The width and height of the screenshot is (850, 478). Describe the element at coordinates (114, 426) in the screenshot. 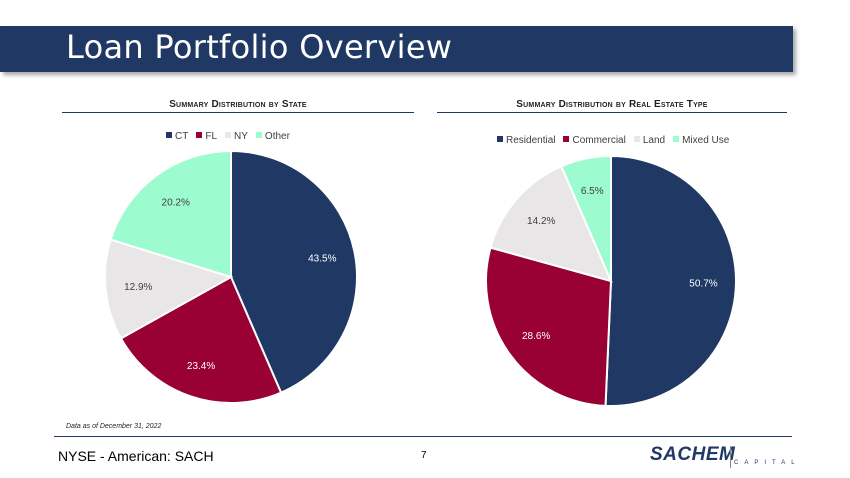

I see `data-date-note: Data as of December 31, 2022` at that location.